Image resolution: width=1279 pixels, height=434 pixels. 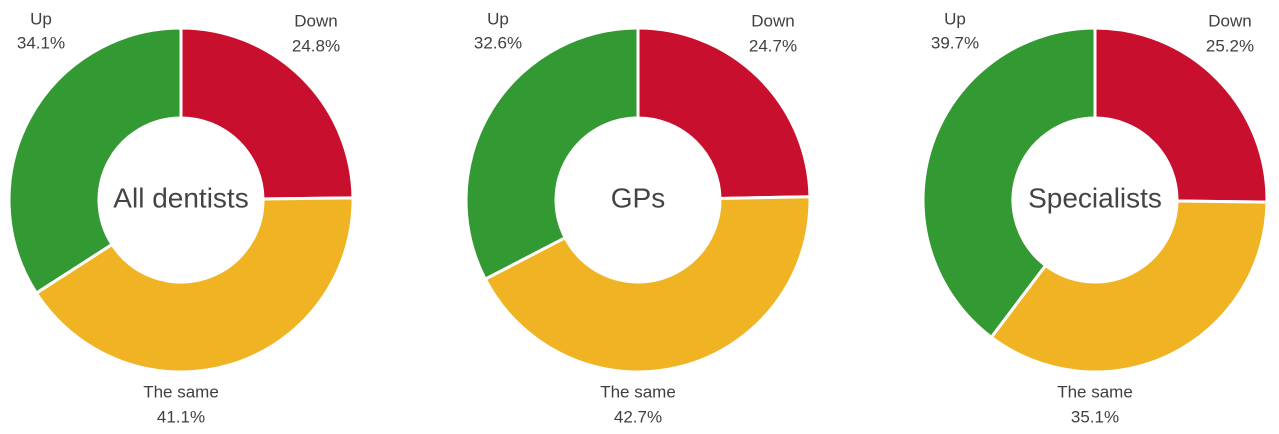 I want to click on chart-title: Specialists, so click(x=1095, y=197).